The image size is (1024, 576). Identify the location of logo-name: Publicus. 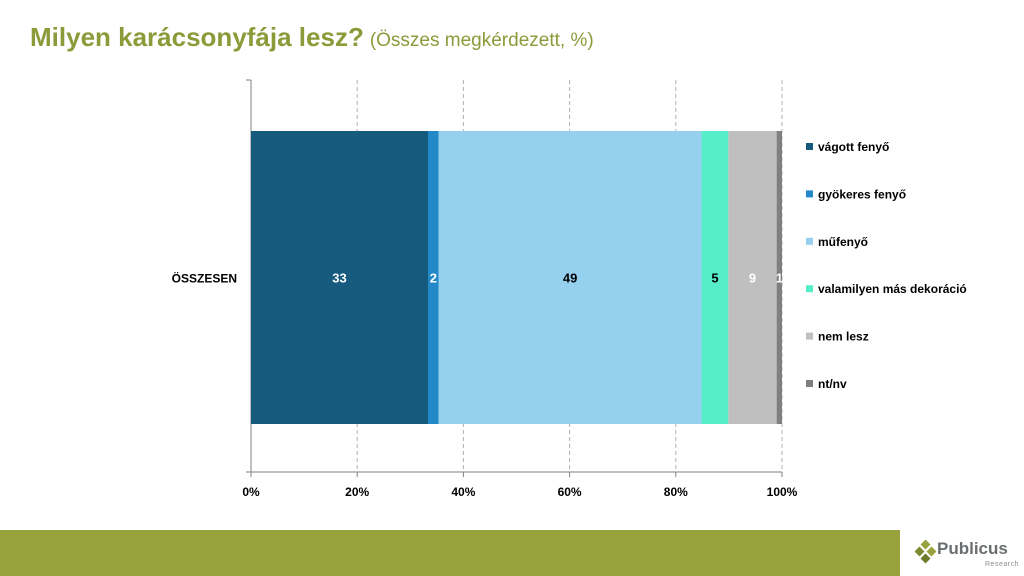
(972, 548).